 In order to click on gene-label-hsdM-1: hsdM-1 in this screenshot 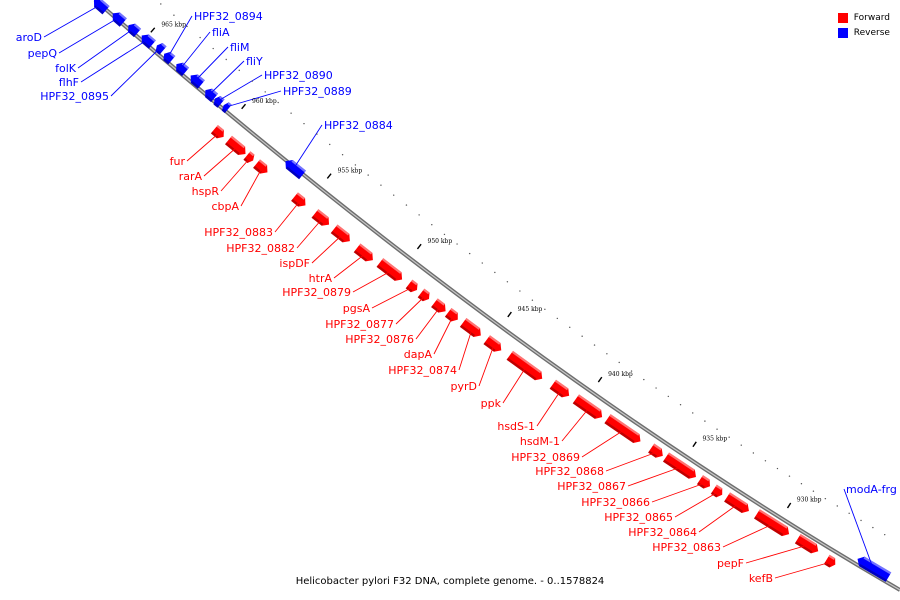, I will do `click(540, 441)`.